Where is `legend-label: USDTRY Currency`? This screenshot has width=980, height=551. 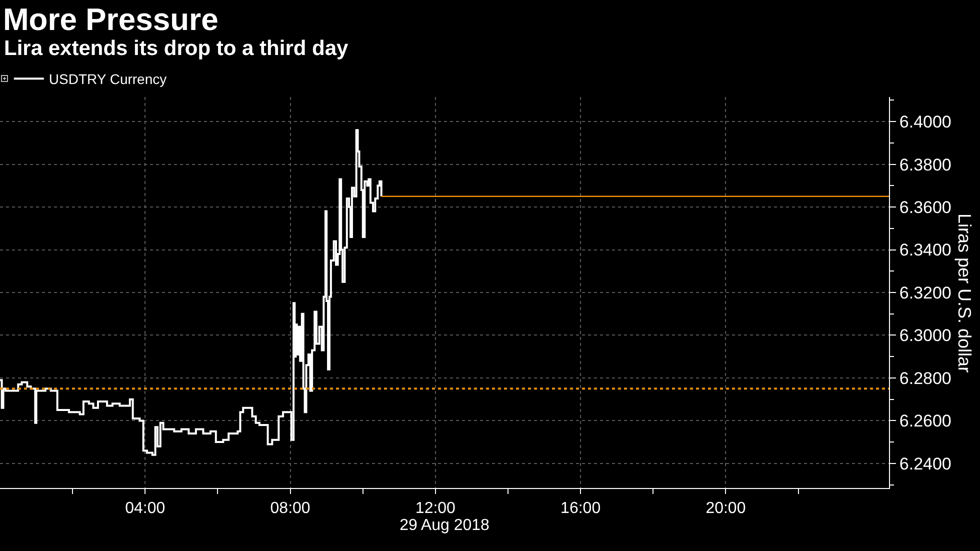 legend-label: USDTRY Currency is located at coordinates (107, 79).